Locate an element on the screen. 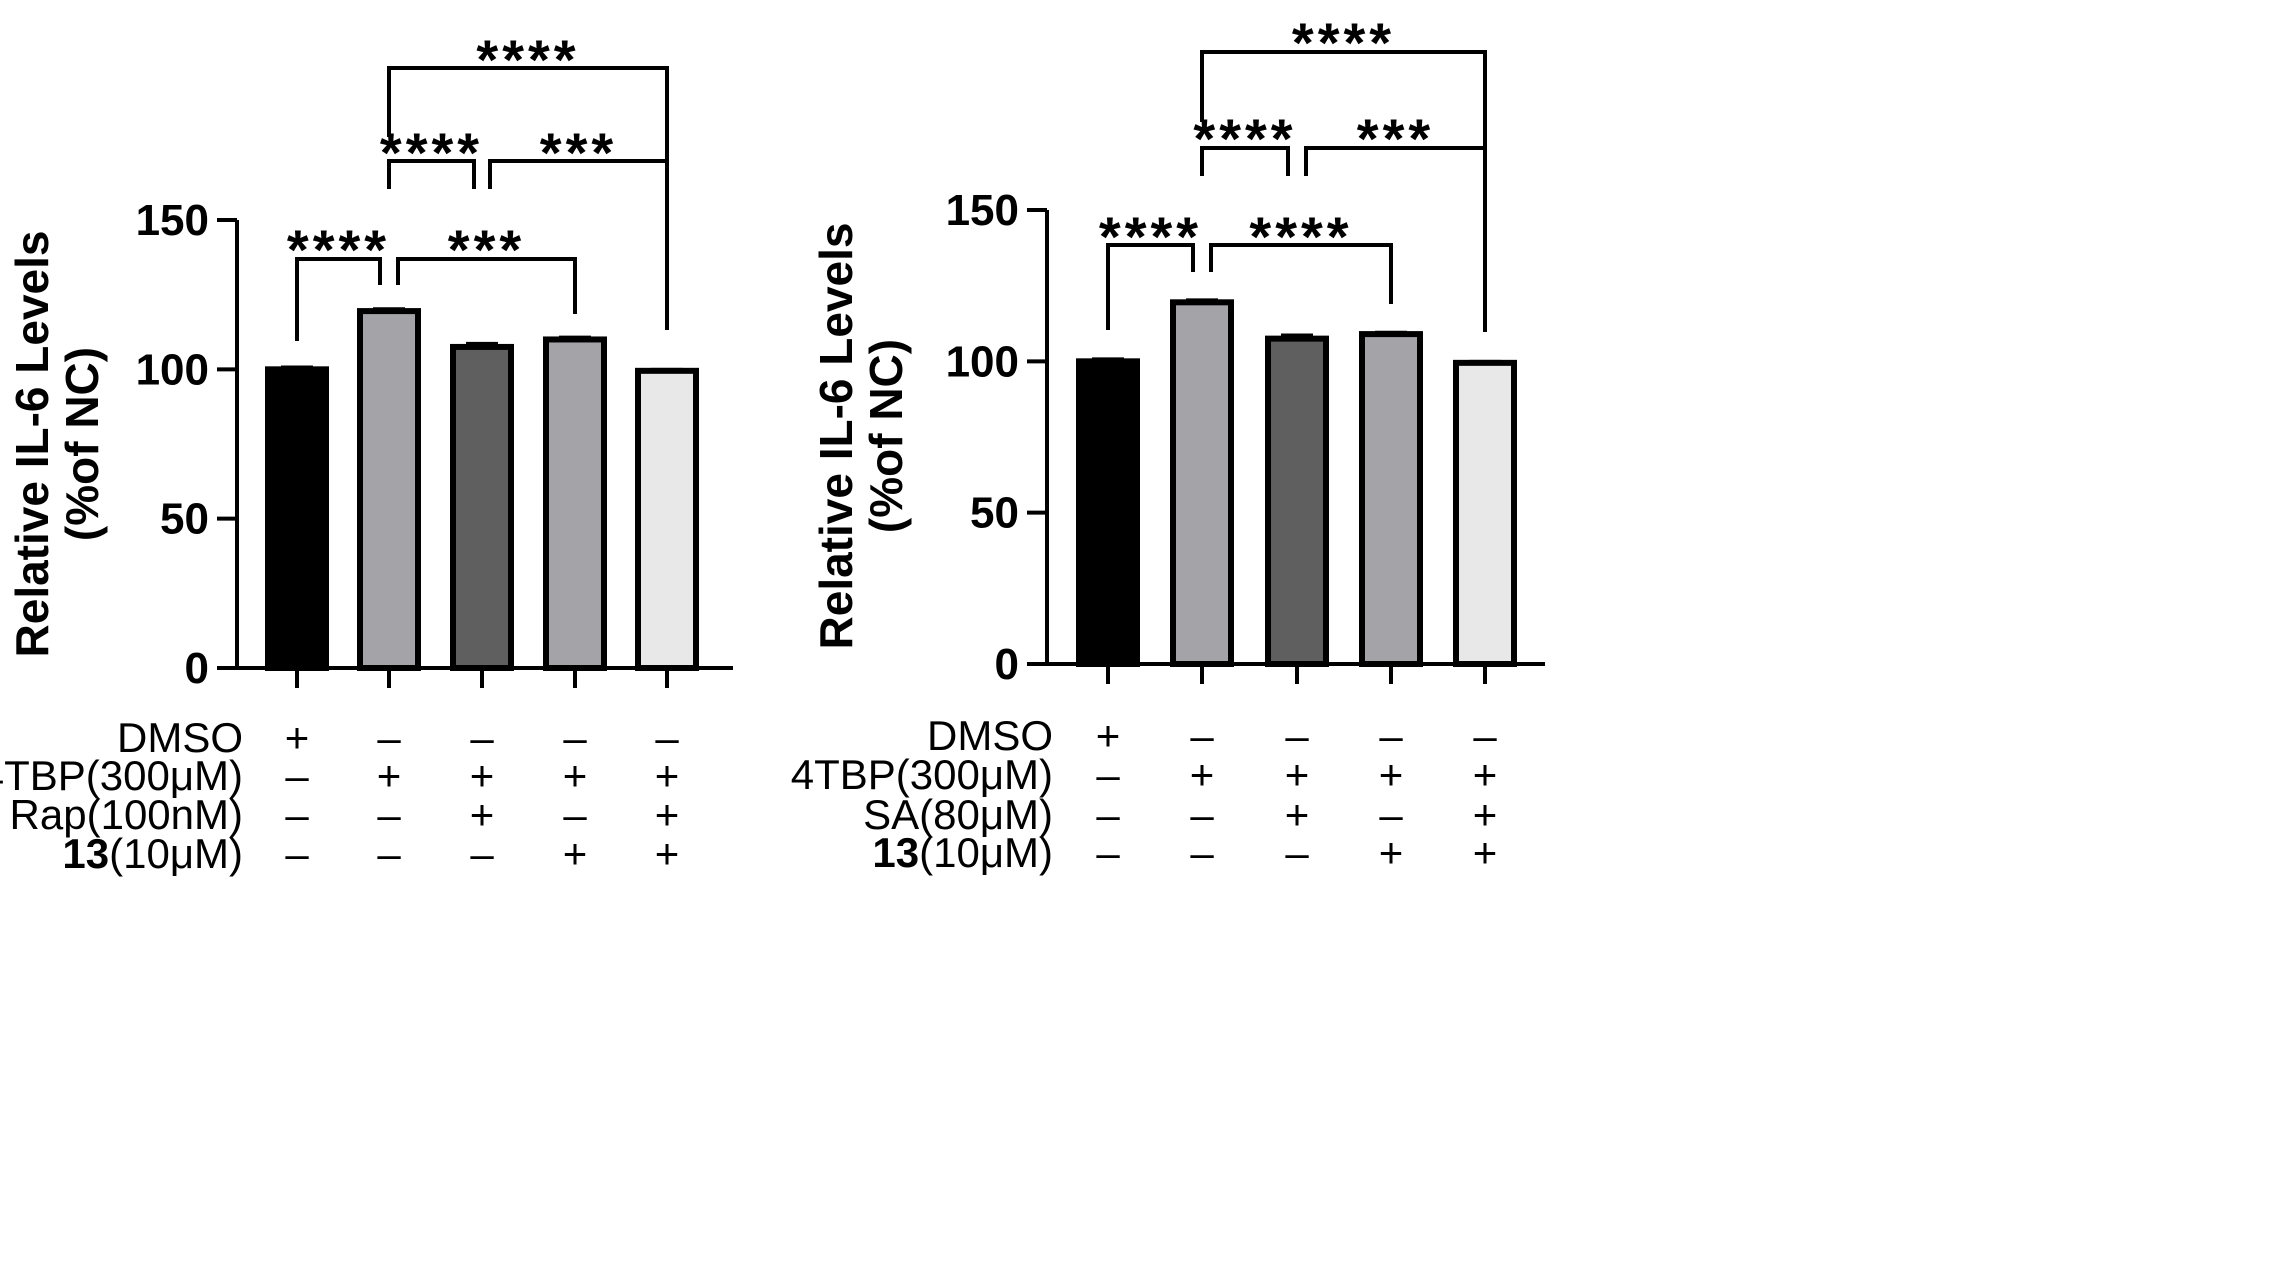  treatment-label: Rap(100nM) is located at coordinates (126, 814).